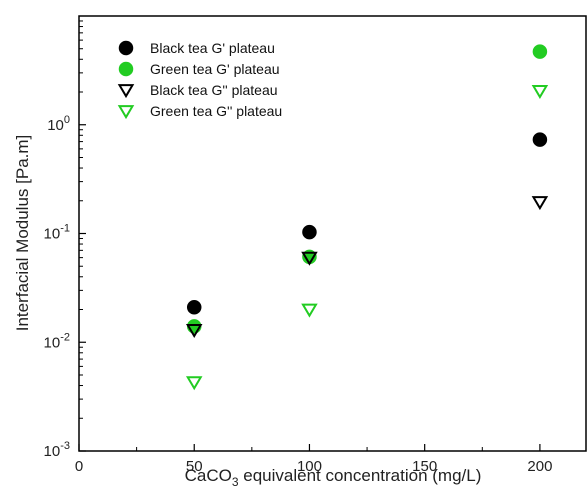 The image size is (587, 488). Describe the element at coordinates (214, 90) in the screenshot. I see `legend-label-series-3: Black tea G'' plateau` at that location.